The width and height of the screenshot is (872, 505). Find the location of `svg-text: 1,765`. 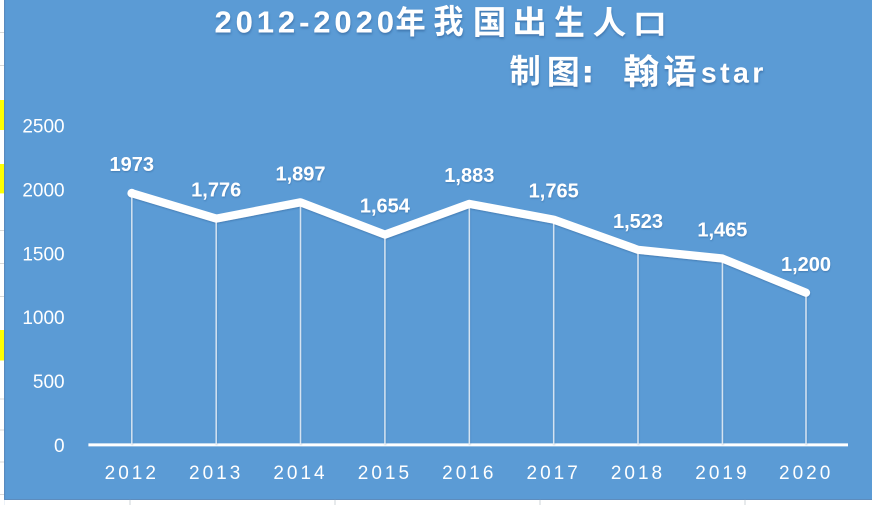

svg-text: 1,765 is located at coordinates (554, 192).